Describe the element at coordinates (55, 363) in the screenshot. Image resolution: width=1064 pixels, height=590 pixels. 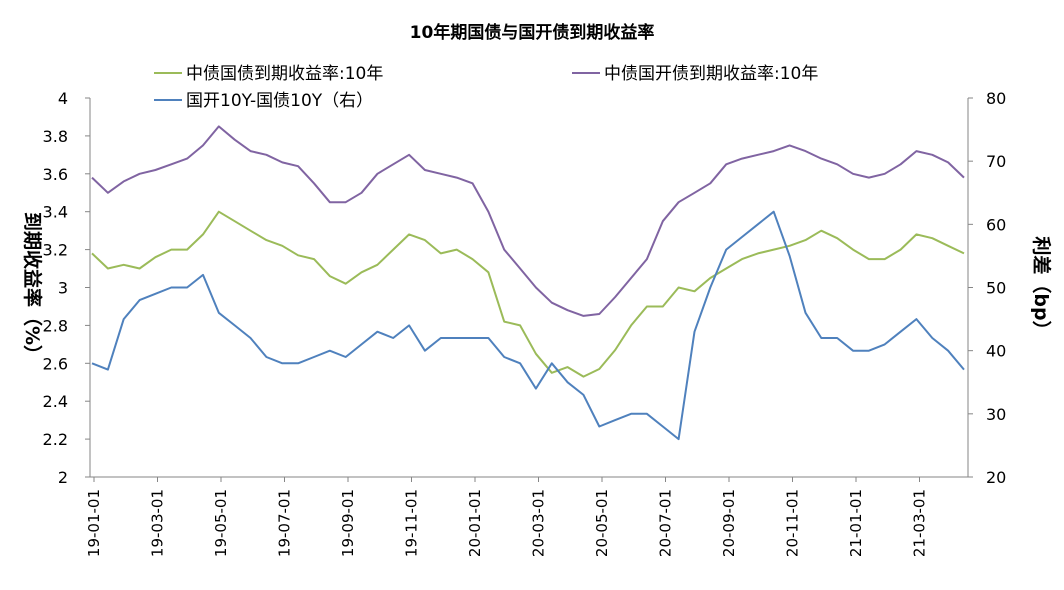
I see `left-tick-label: 2.6` at that location.